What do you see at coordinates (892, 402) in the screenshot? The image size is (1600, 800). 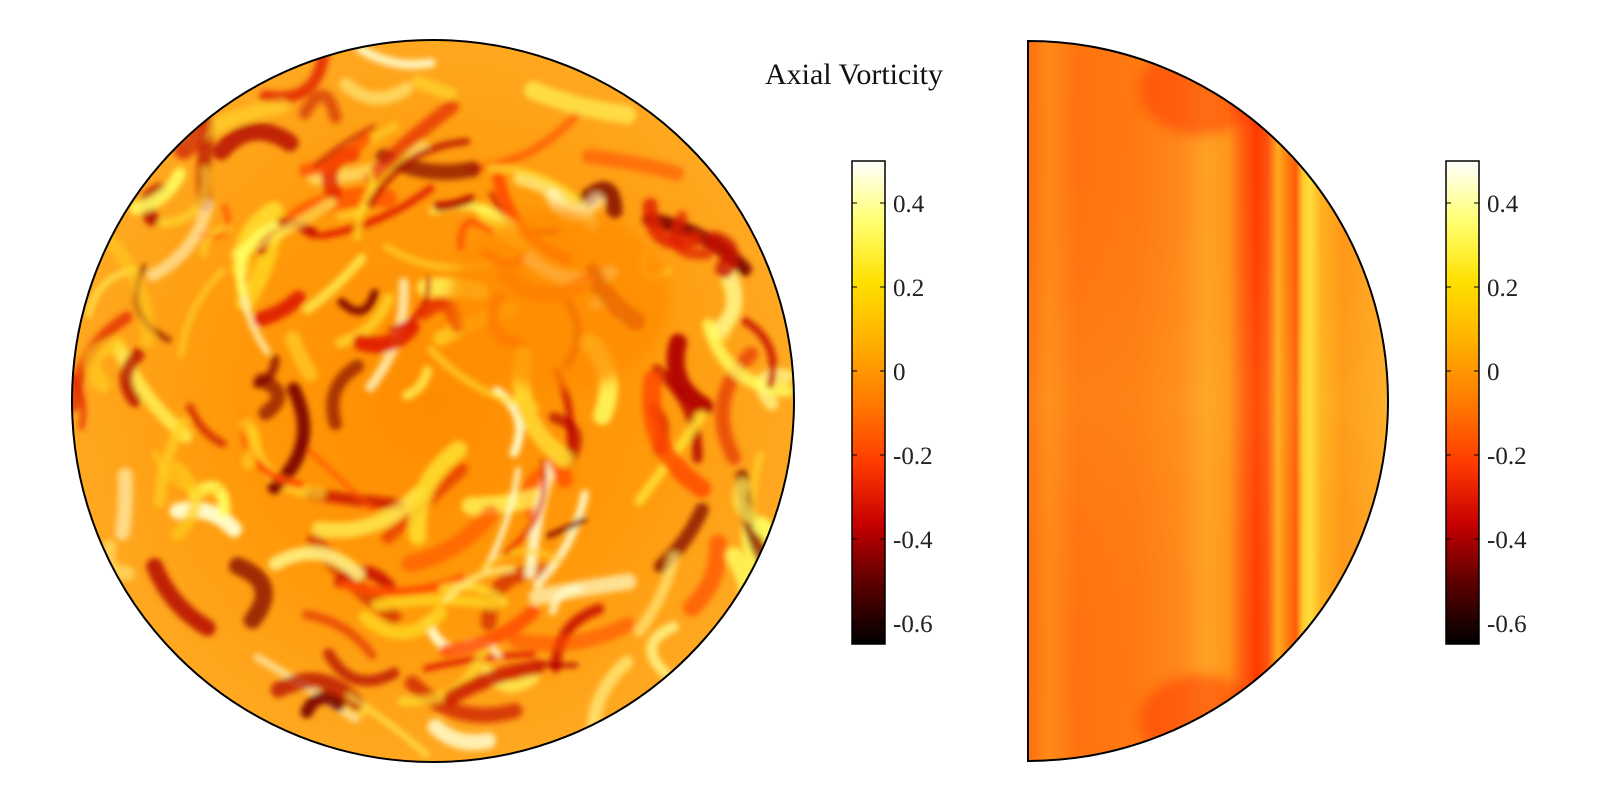 I see `colorbar-left: 0.4 0.2 0 -0.2 -0.4 -0.6` at bounding box center [892, 402].